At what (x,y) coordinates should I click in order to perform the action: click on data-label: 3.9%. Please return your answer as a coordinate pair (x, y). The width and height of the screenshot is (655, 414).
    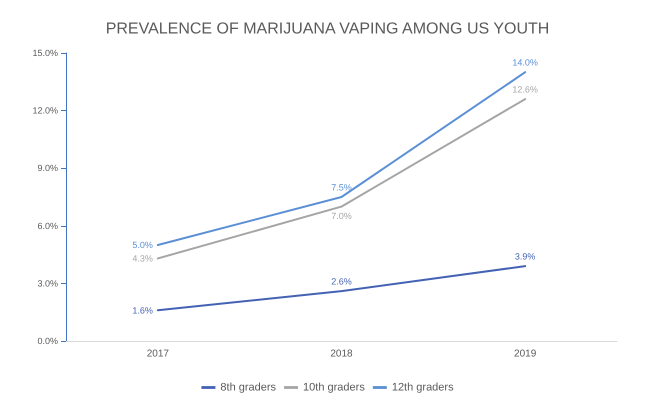
    Looking at the image, I should click on (525, 257).